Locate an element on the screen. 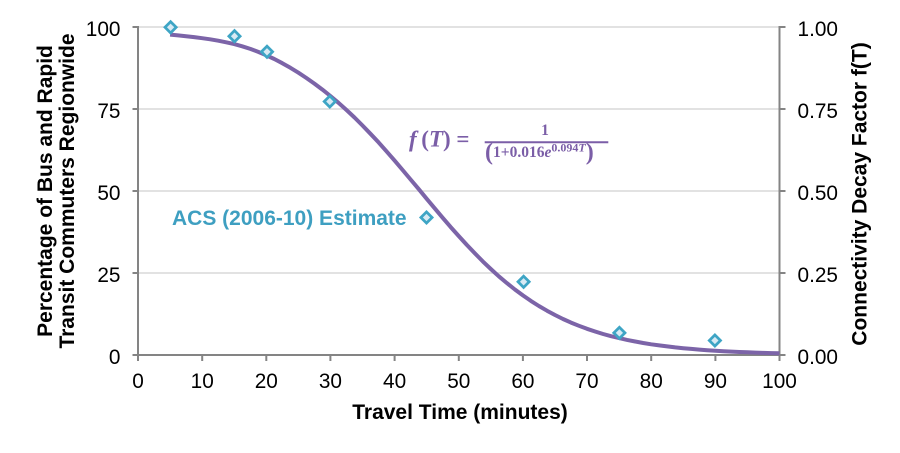 The height and width of the screenshot is (453, 900). svg-text: Percentage of Bus and Rapid is located at coordinates (45, 191).